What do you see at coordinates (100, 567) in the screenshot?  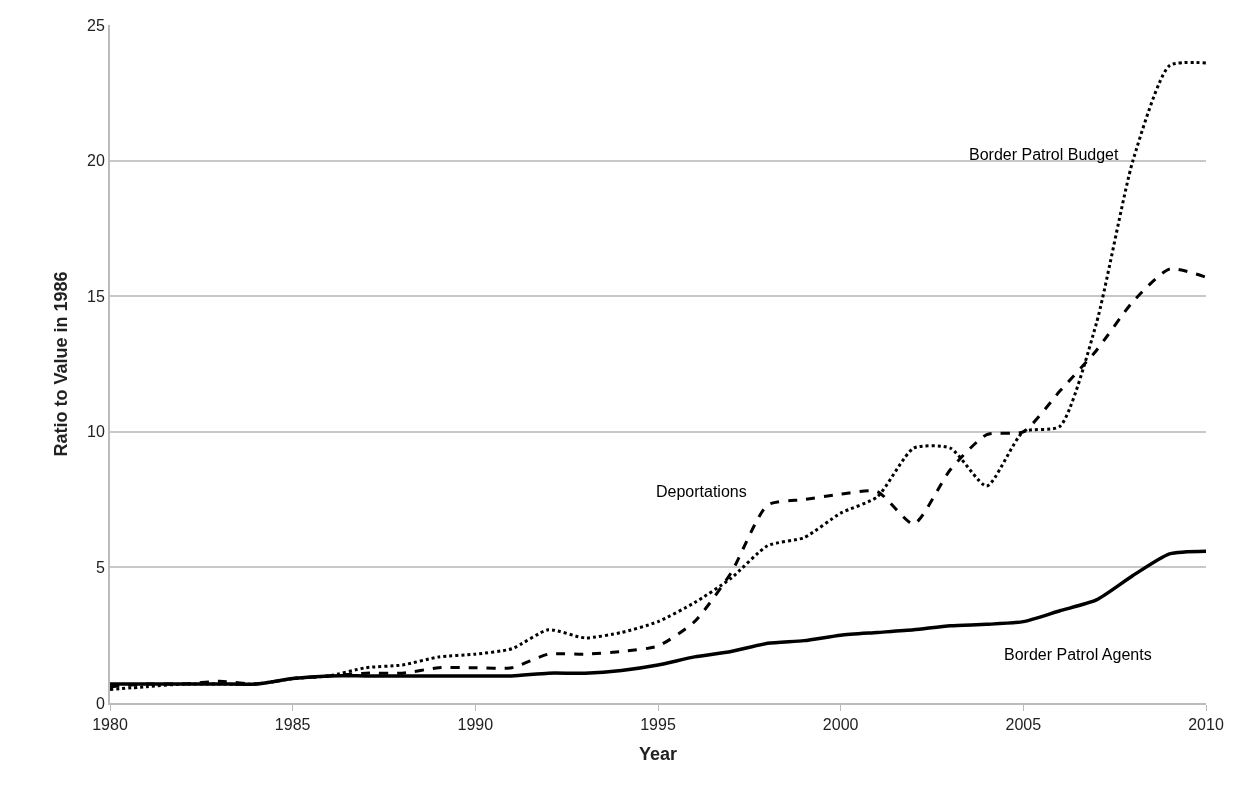 I see `y-tick-label: 5` at bounding box center [100, 567].